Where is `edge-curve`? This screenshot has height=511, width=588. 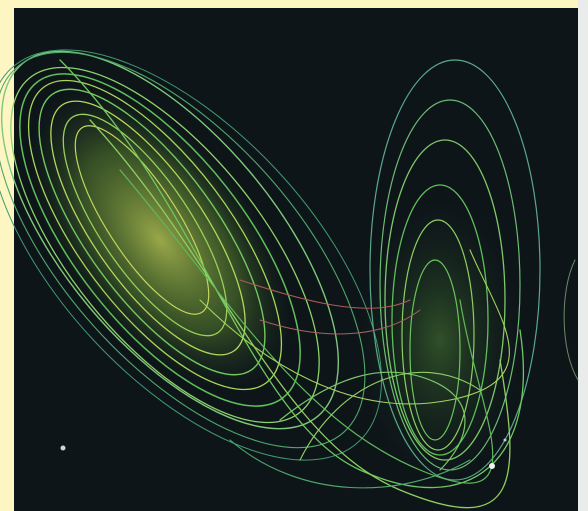
edge-curve is located at coordinates (571, 320).